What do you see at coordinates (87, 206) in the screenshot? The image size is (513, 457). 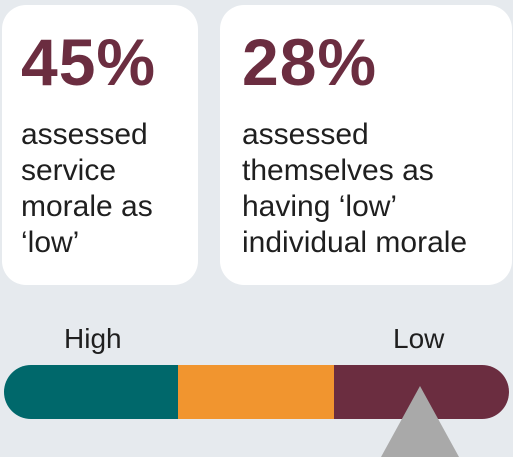 I see `service-desc-line: morale as` at bounding box center [87, 206].